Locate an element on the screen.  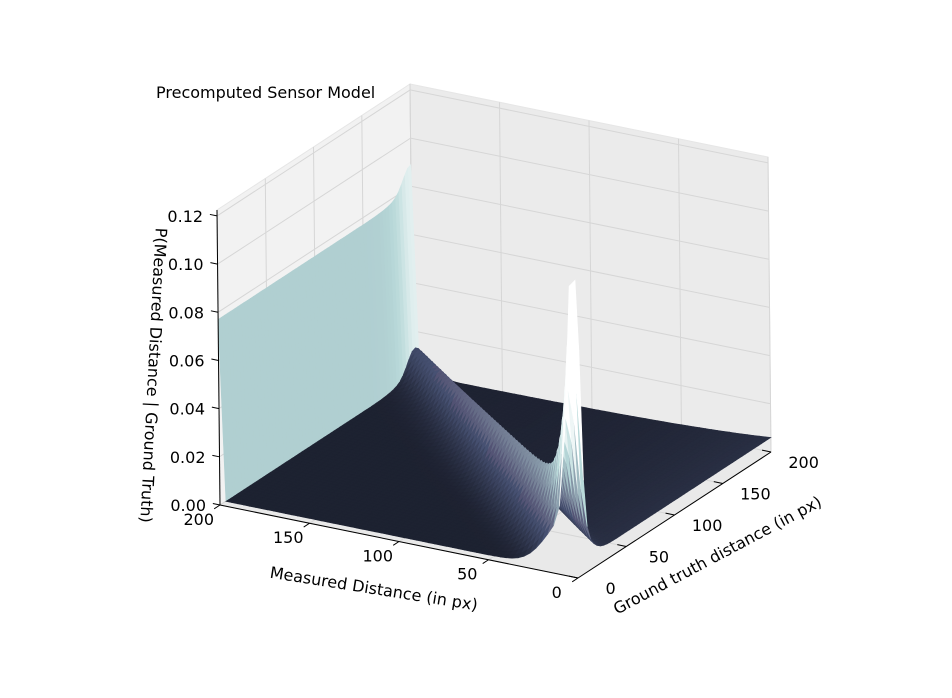
y-tick-label: 100 is located at coordinates (707, 525).